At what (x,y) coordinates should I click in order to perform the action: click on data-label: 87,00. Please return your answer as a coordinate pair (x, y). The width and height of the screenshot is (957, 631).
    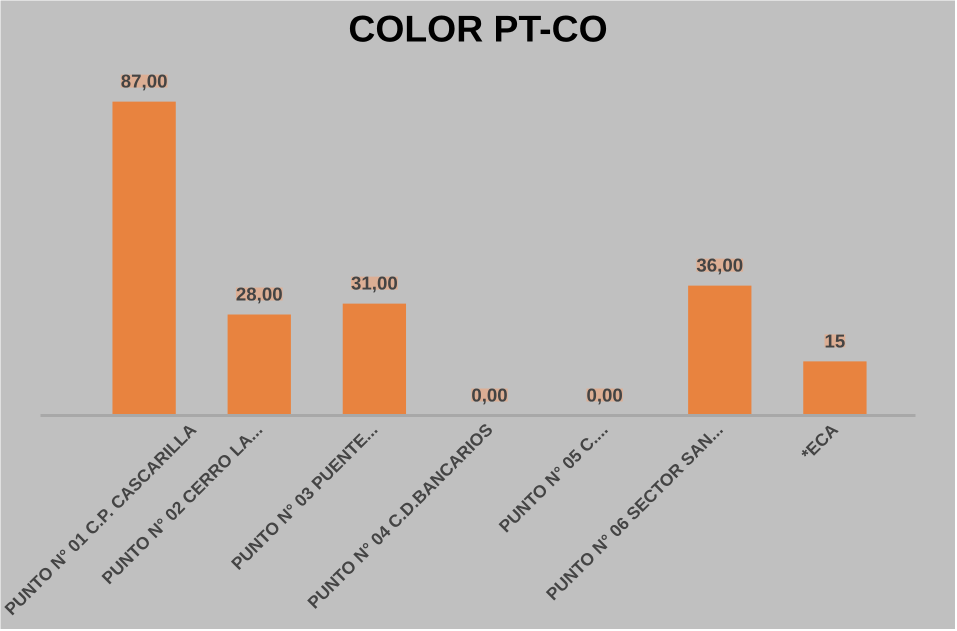
    Looking at the image, I should click on (144, 81).